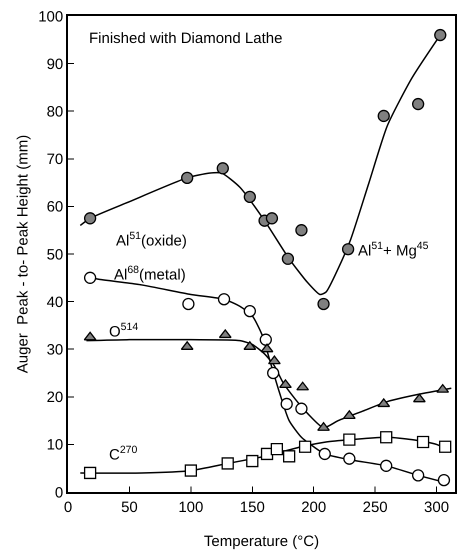 The height and width of the screenshot is (550, 469). Describe the element at coordinates (55, 302) in the screenshot. I see `y-tick-label: 40` at that location.